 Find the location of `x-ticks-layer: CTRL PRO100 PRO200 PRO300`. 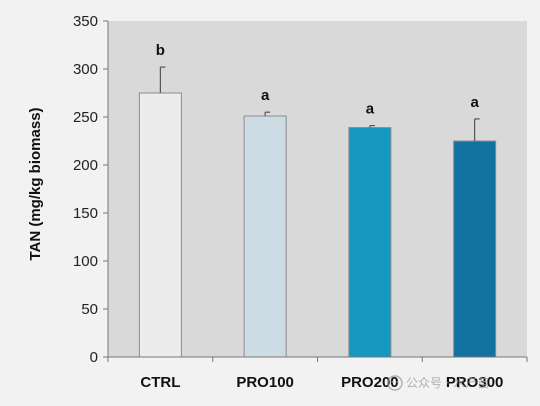

x-ticks-layer: CTRL PRO100 PRO200 PRO300 is located at coordinates (317, 374).